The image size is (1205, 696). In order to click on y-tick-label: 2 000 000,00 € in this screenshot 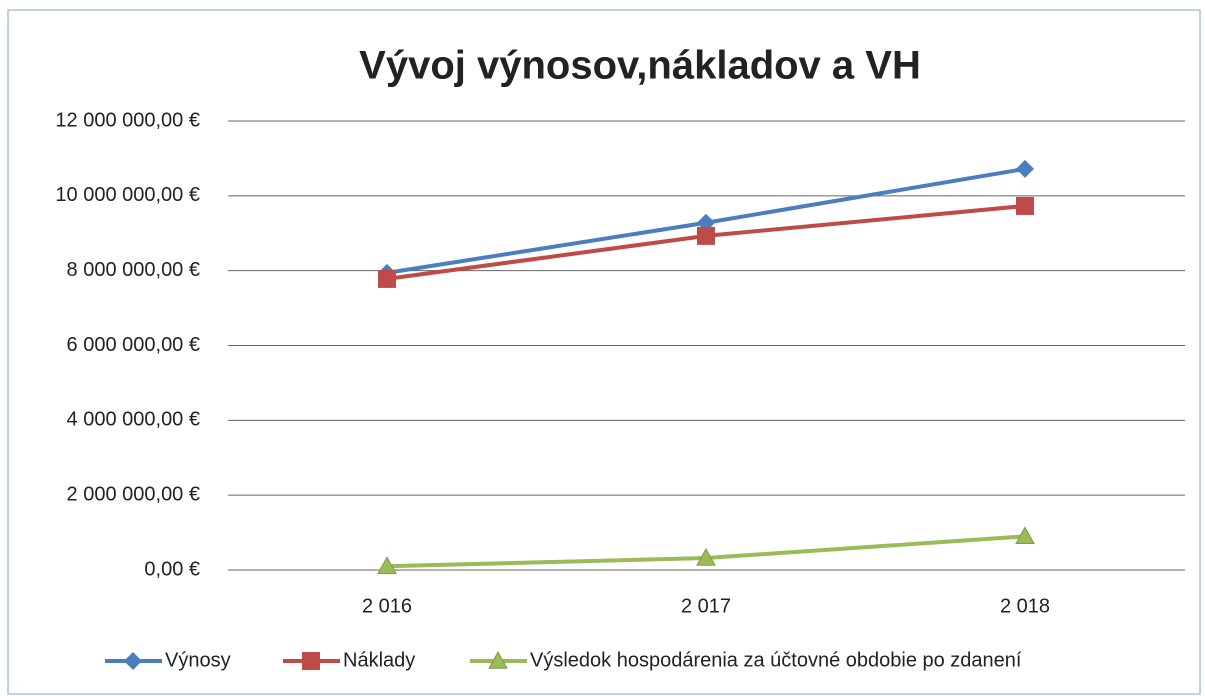, I will do `click(133, 494)`.